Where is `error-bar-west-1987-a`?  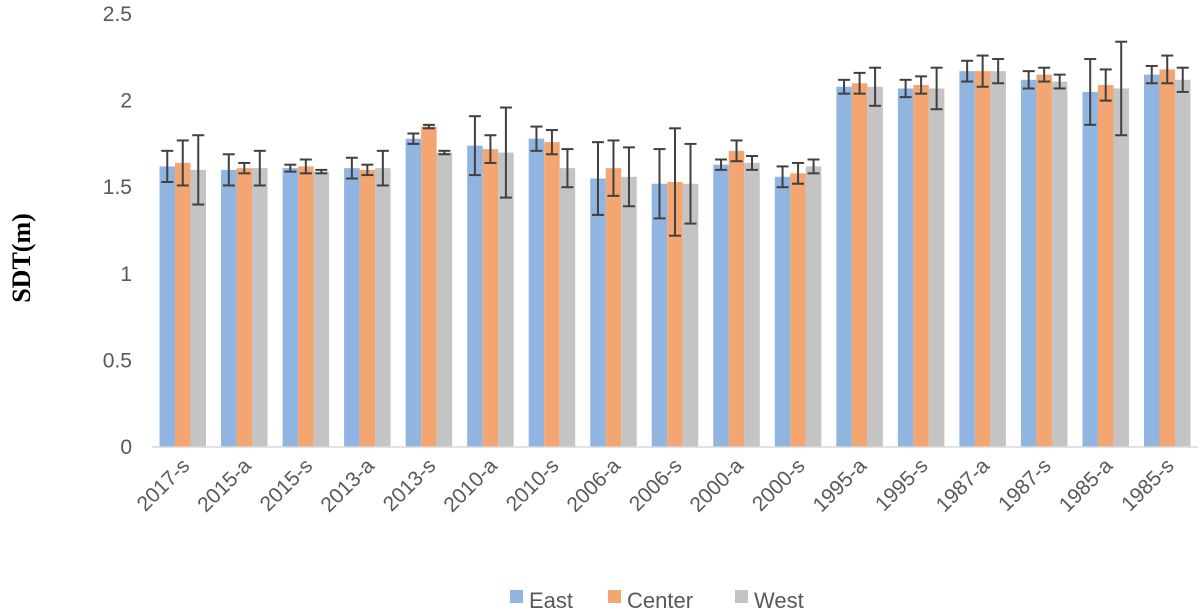 error-bar-west-1987-a is located at coordinates (998, 71).